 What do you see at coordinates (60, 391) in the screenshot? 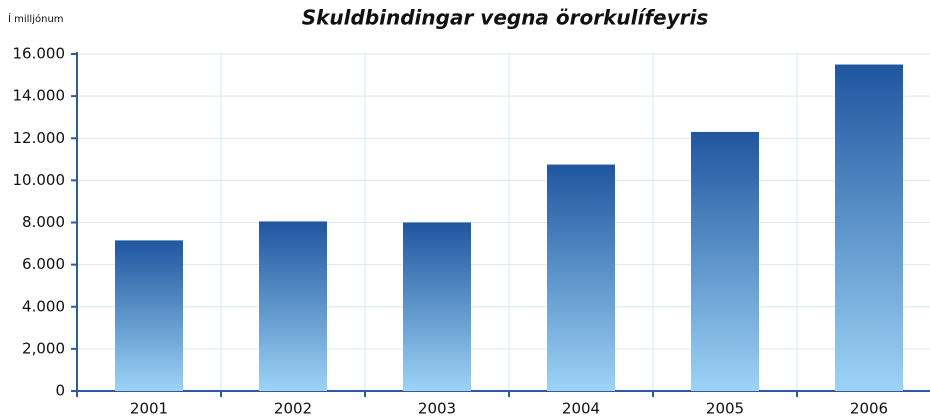
I see `y-tick-label: 0` at bounding box center [60, 391].